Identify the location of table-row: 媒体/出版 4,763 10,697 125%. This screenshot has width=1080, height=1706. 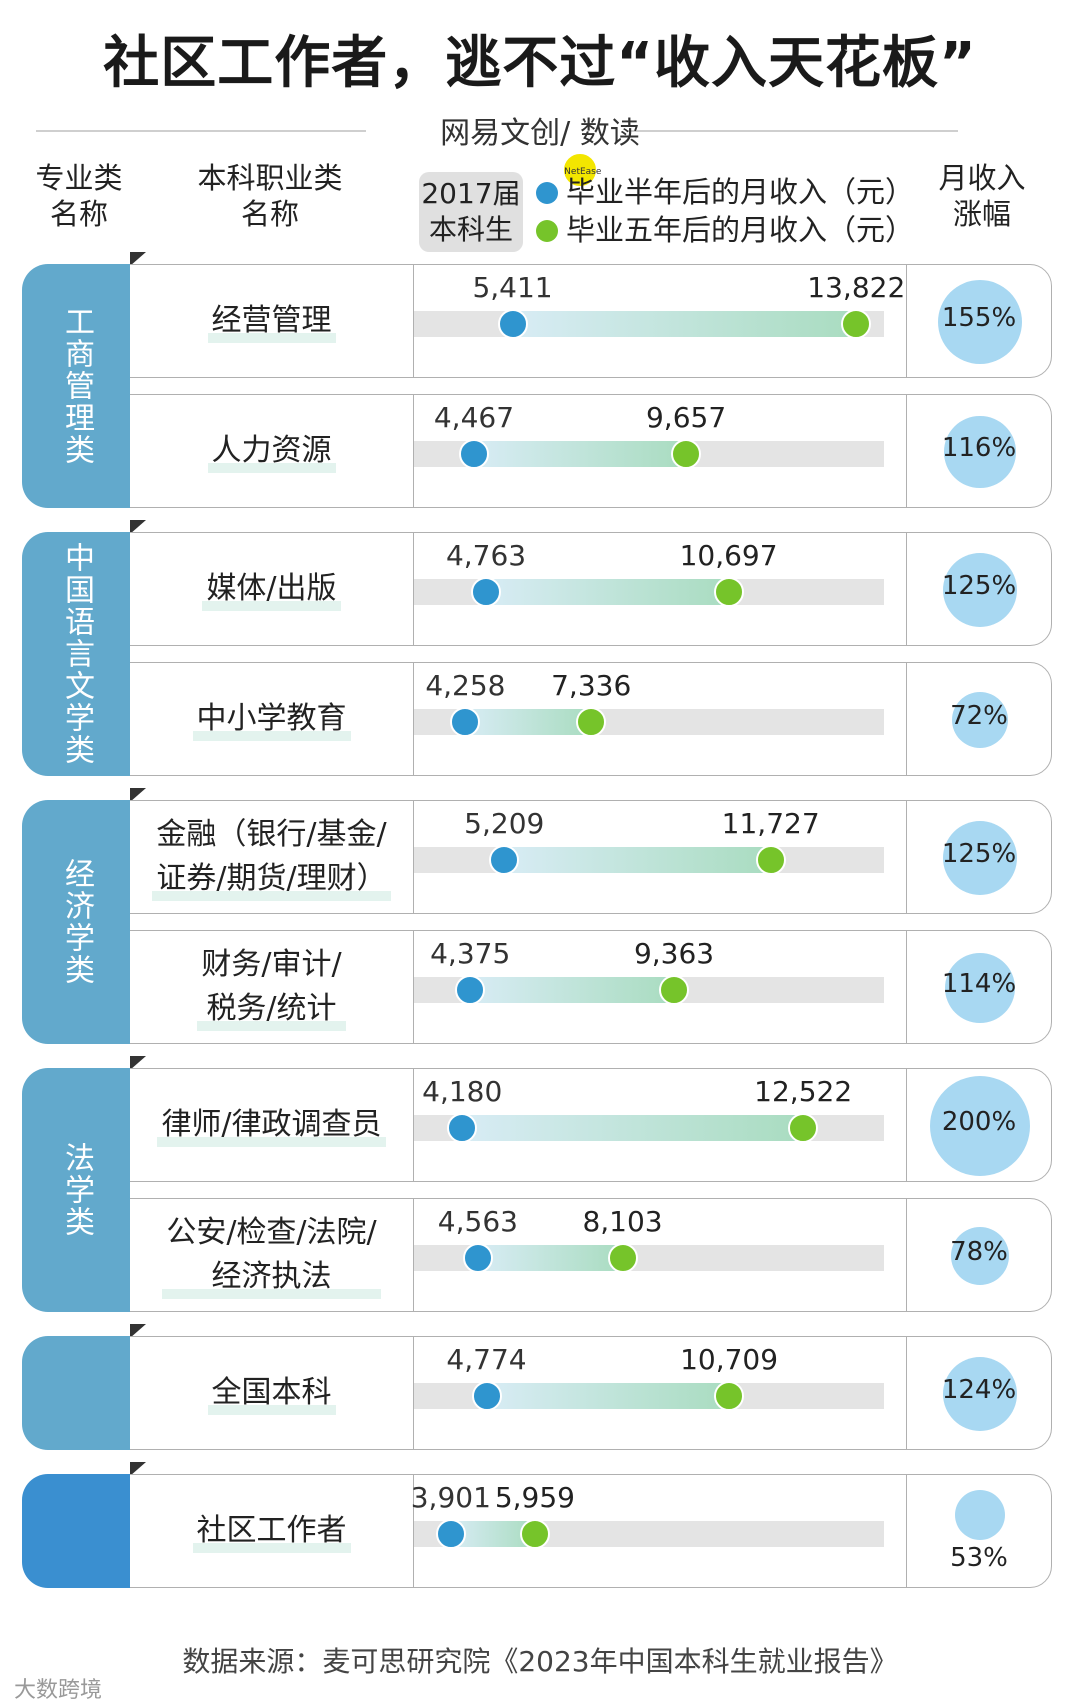
(591, 589).